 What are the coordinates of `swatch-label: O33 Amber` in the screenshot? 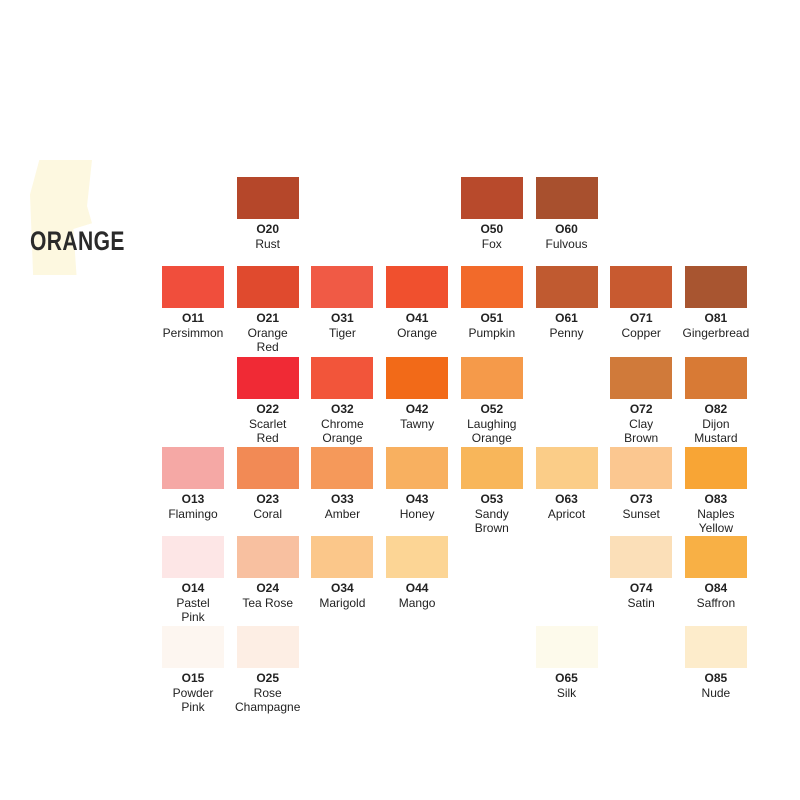 It's located at (342, 506).